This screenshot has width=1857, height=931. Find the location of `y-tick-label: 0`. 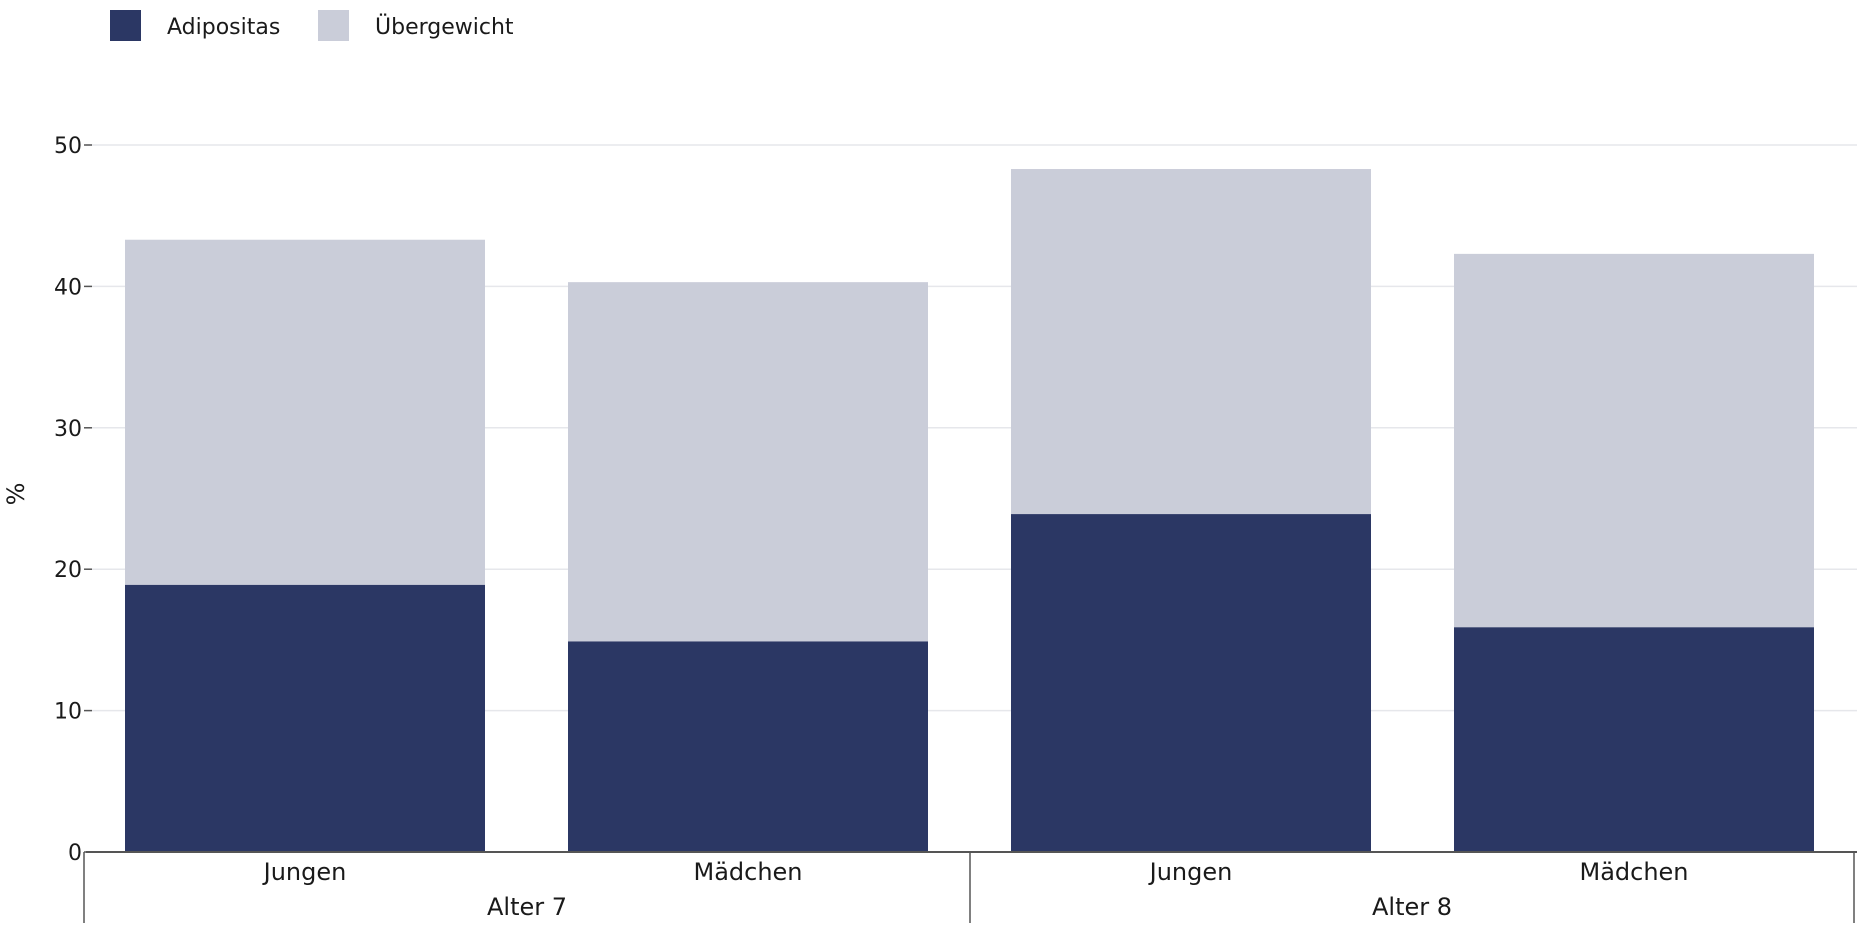

y-tick-label: 0 is located at coordinates (75, 853).